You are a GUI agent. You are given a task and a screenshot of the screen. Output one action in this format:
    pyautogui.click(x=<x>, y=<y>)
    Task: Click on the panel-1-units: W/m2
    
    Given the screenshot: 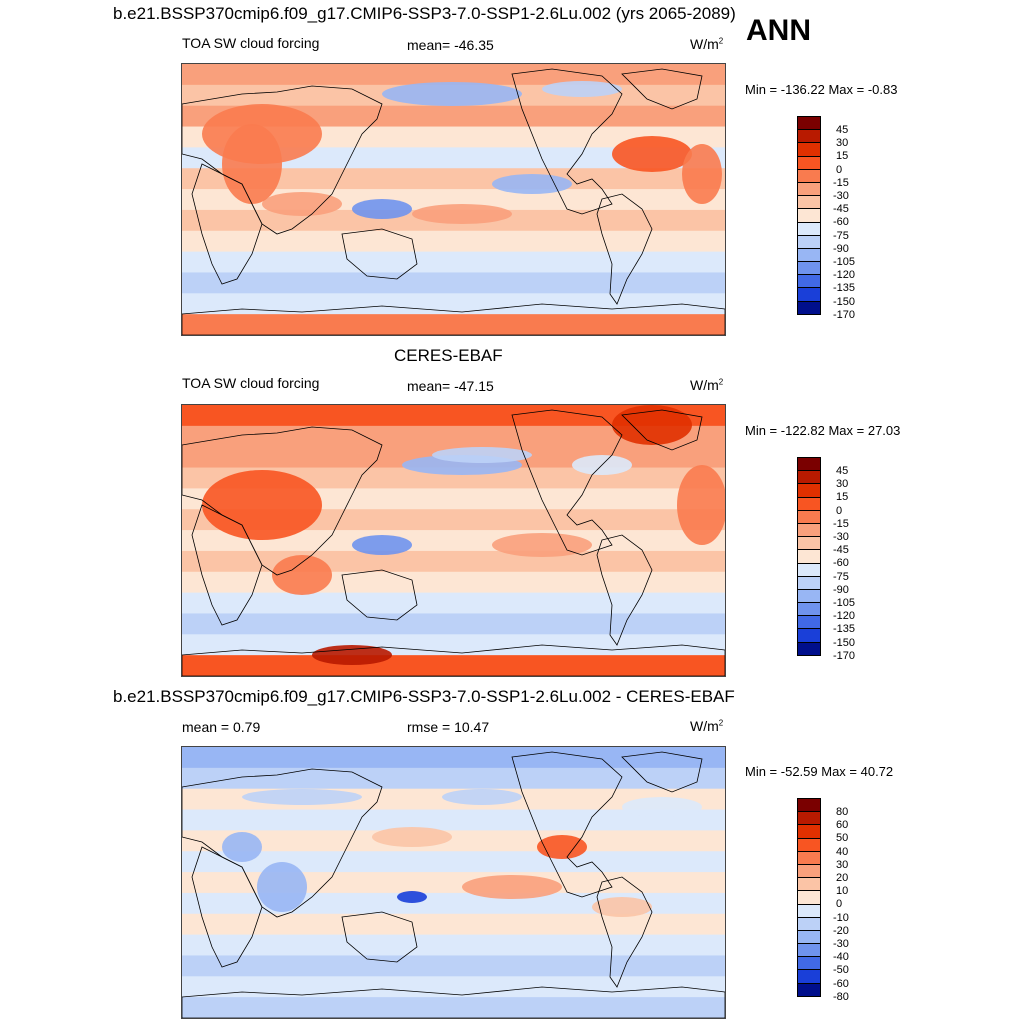 What is the action you would take?
    pyautogui.click(x=707, y=44)
    